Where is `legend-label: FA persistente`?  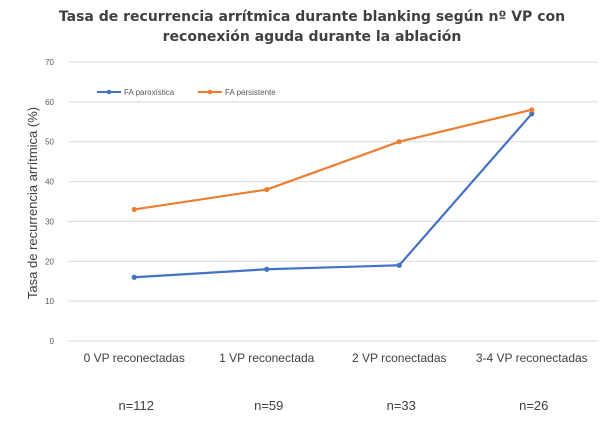 legend-label: FA persistente is located at coordinates (250, 92).